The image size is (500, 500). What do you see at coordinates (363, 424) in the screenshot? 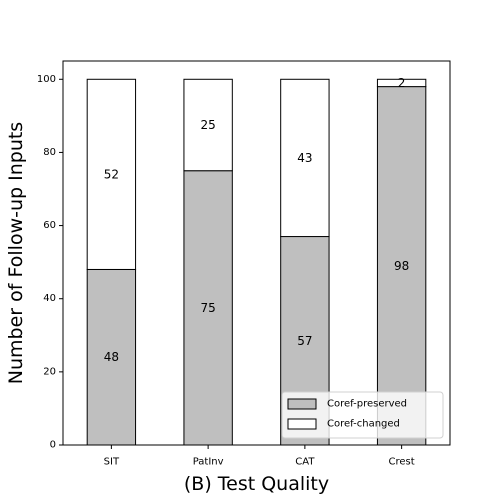
I see `legend-label-coref-changed: Coref-changed` at bounding box center [363, 424].